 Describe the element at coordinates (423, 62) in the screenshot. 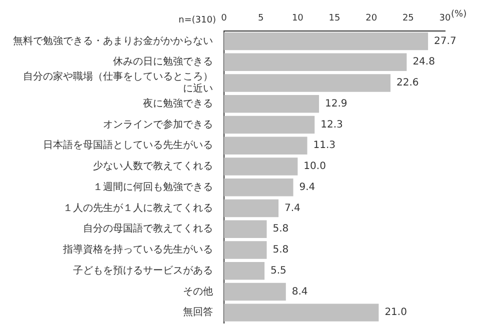

I see `data-label: 24.8` at that location.